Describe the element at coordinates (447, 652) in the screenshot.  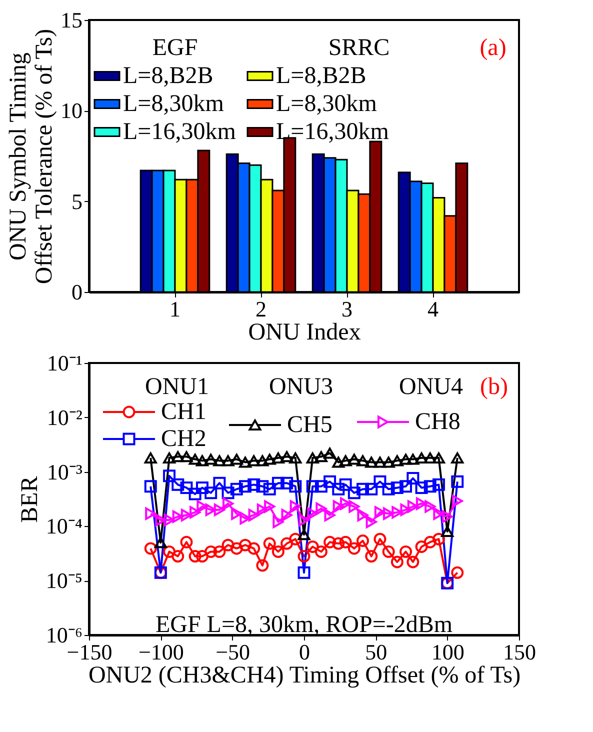
I see `x-tick-label: 100` at that location.